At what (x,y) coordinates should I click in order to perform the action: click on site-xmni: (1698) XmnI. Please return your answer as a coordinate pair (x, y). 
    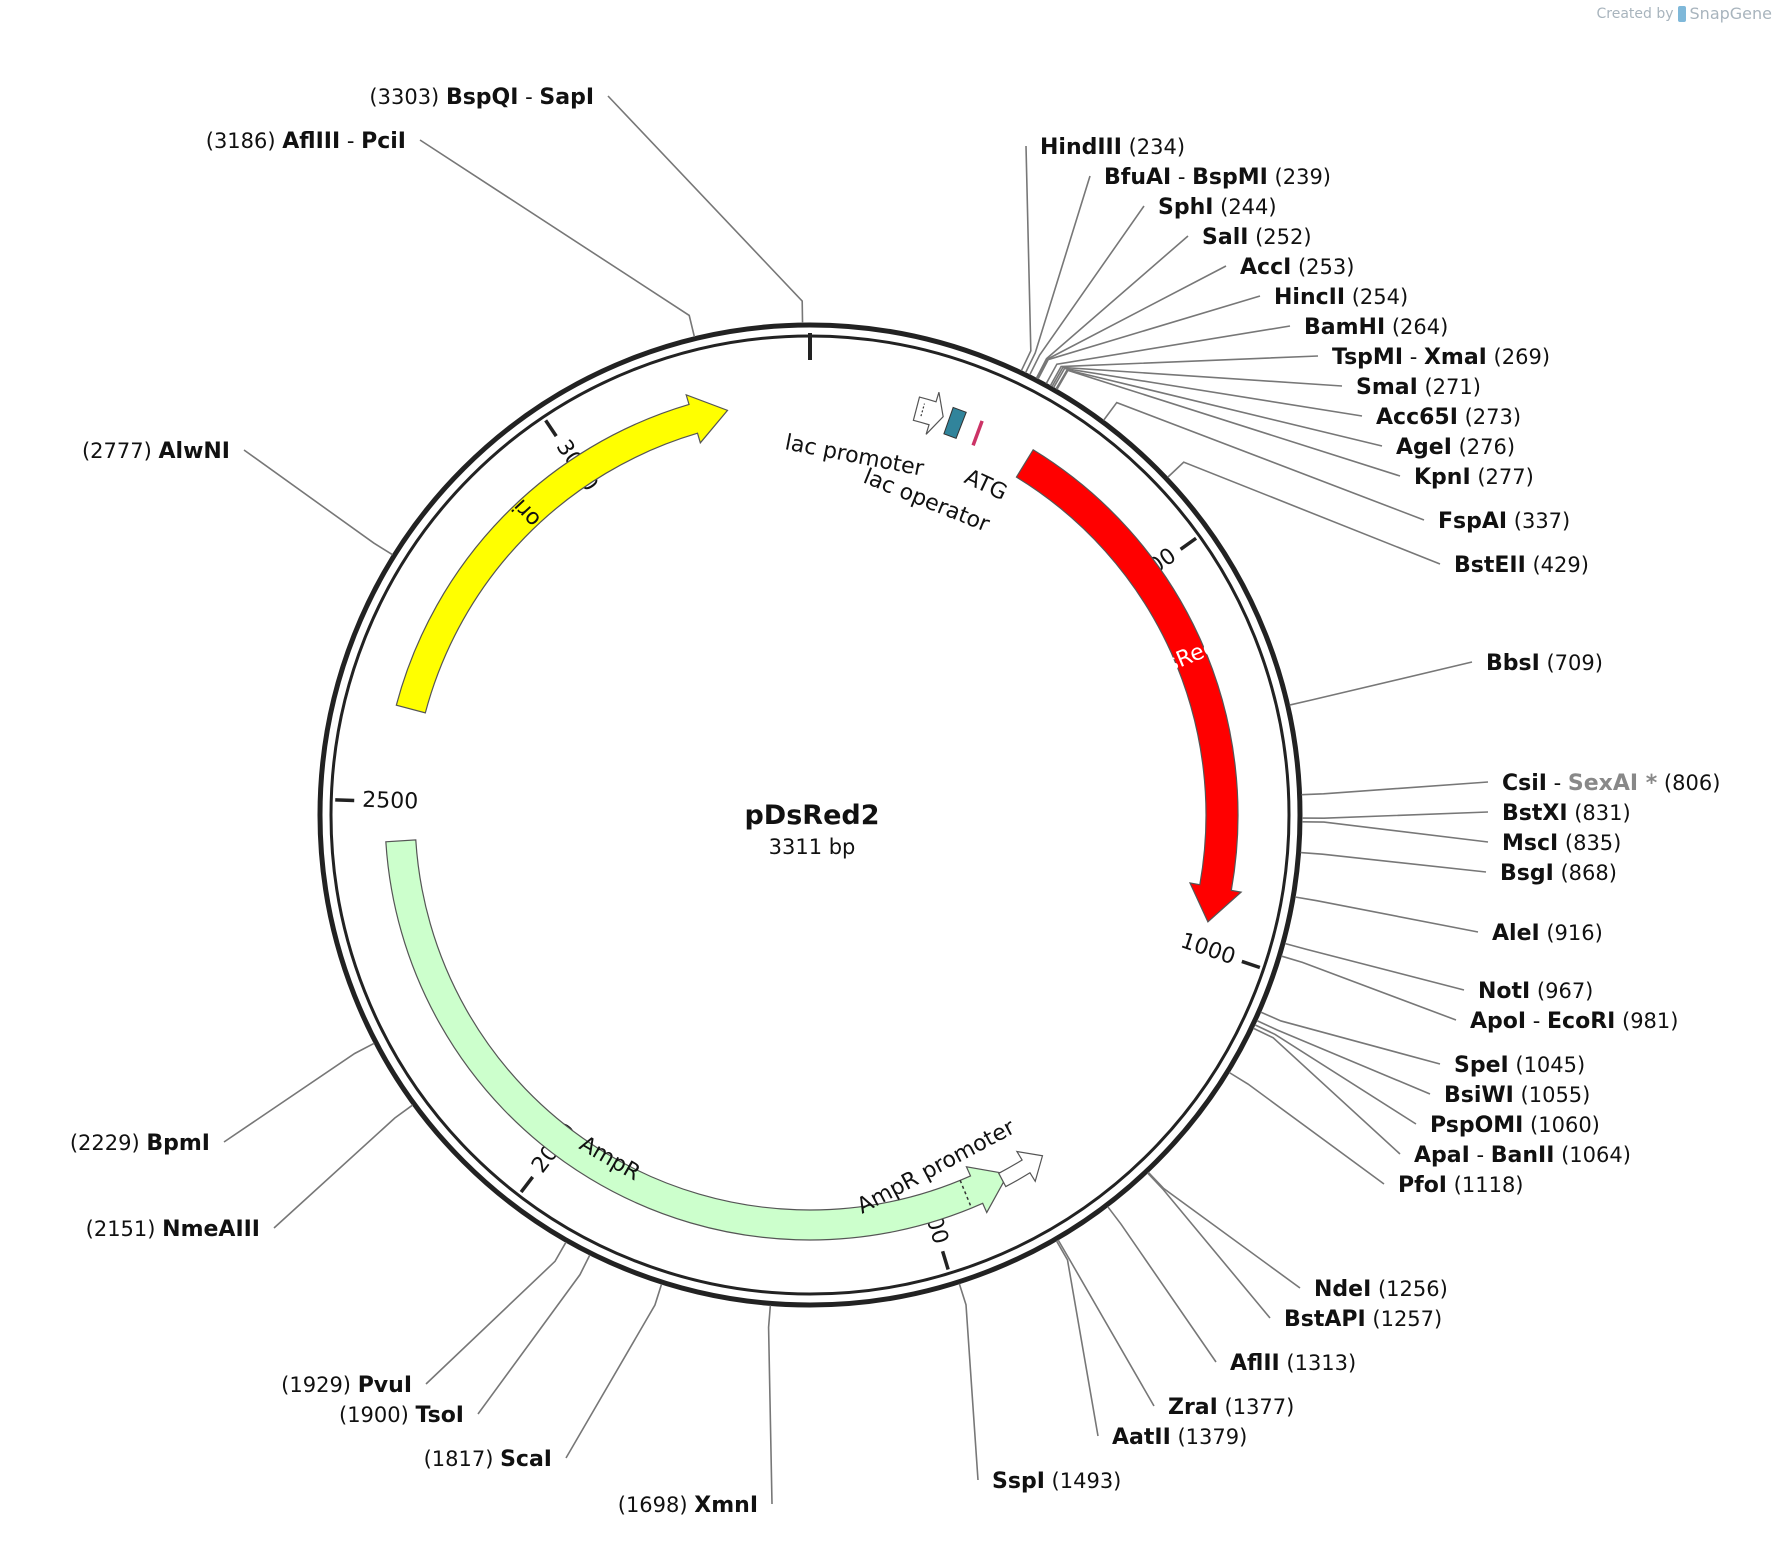
    Looking at the image, I should click on (695, 1411).